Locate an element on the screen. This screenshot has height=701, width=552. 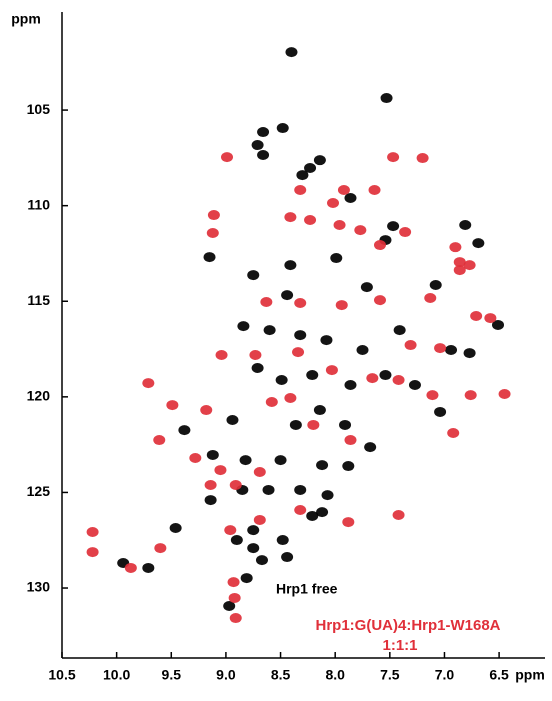
y-tick-label: 125 is located at coordinates (39, 491).